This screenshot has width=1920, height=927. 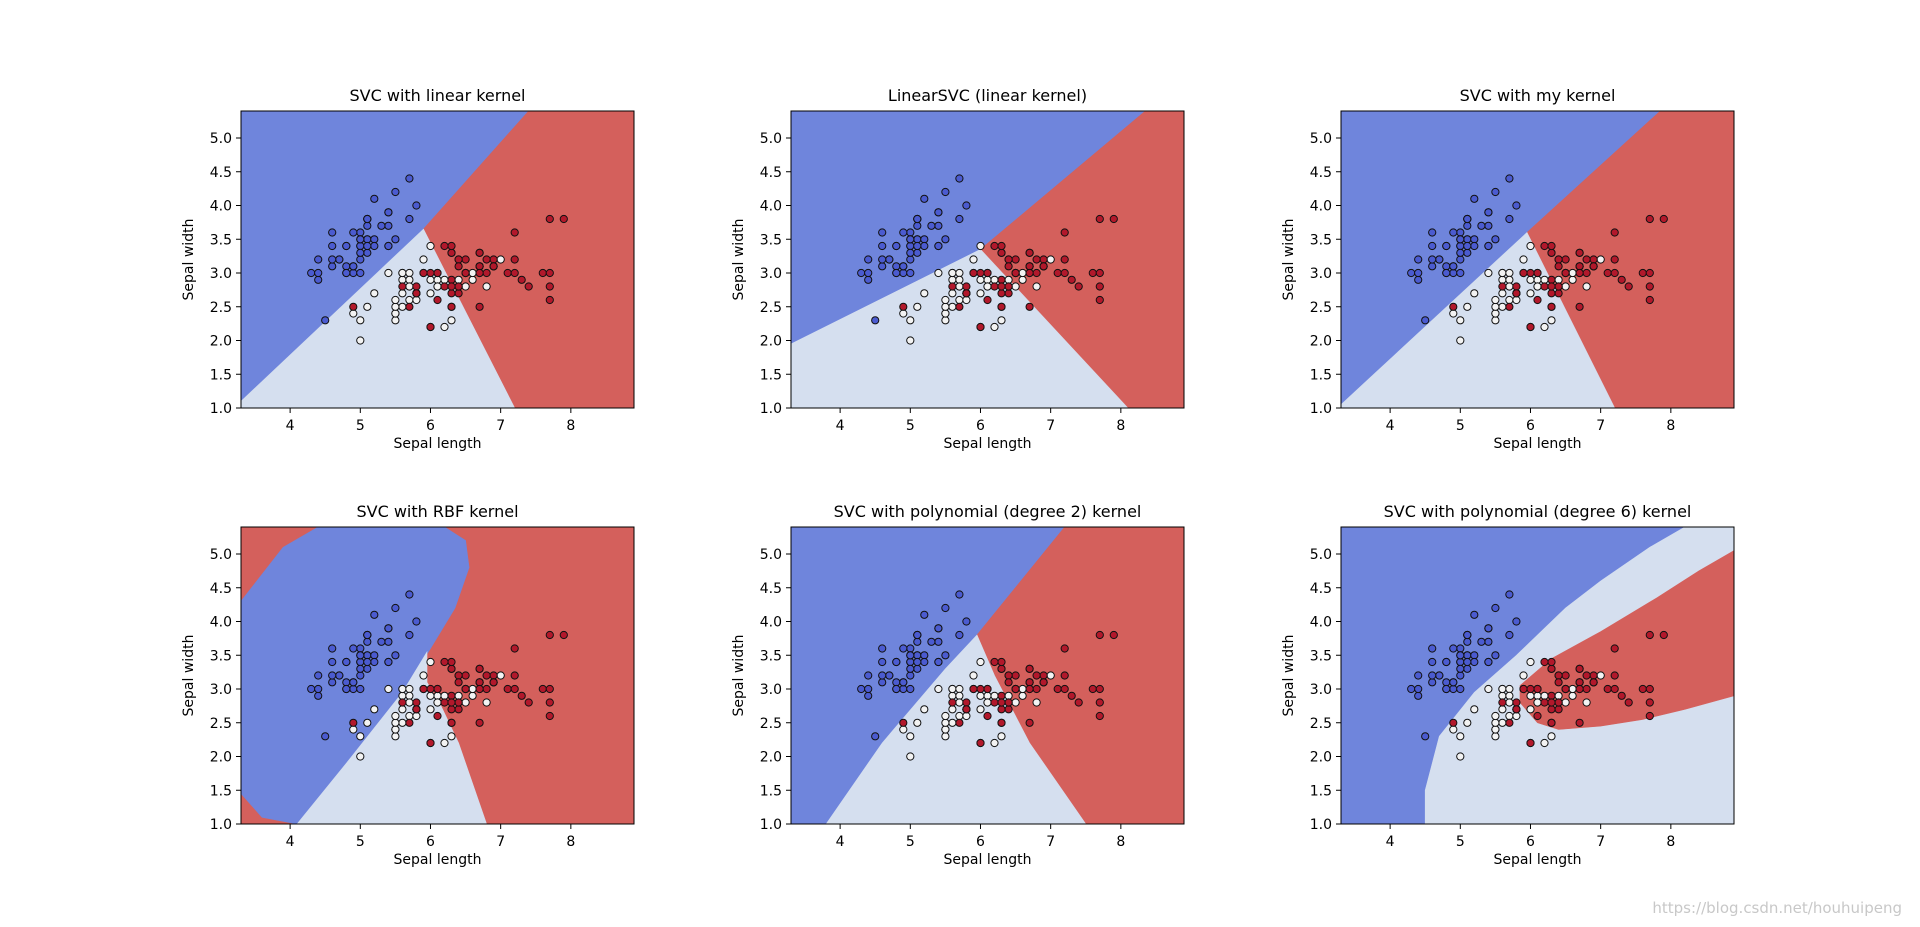 What do you see at coordinates (1460, 426) in the screenshot?
I see `x-tick-label: 5` at bounding box center [1460, 426].